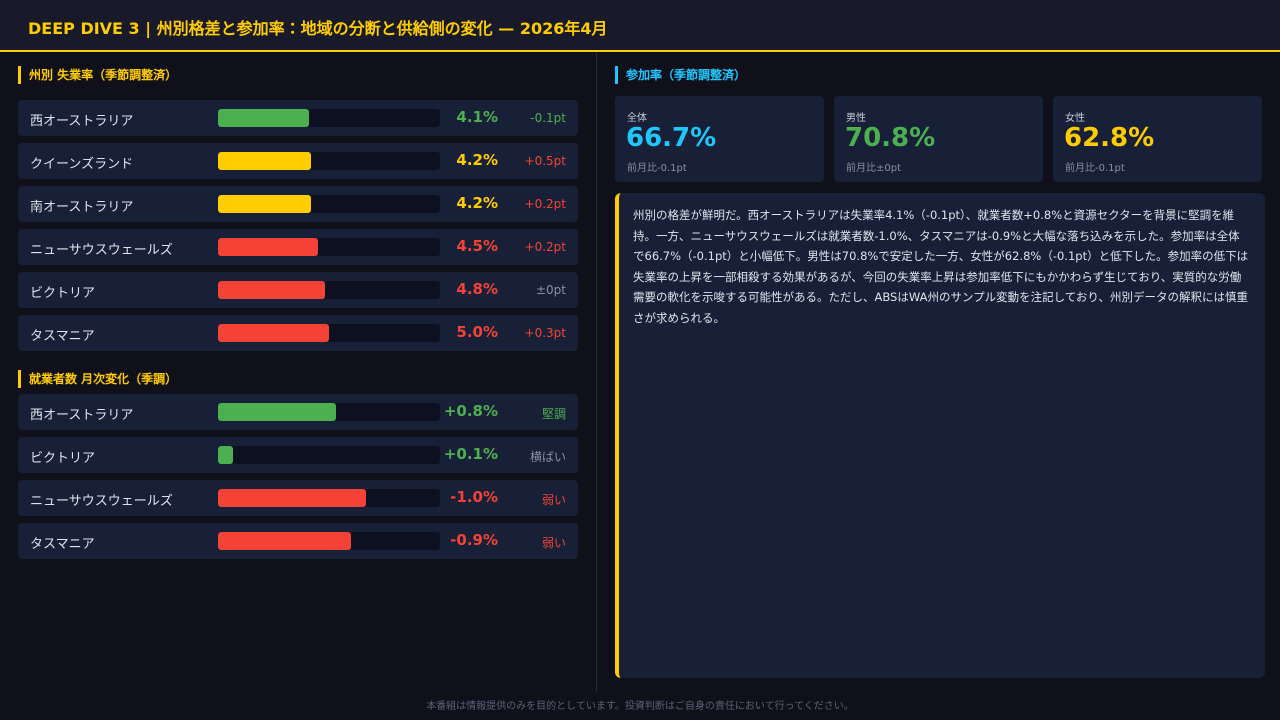 The height and width of the screenshot is (720, 1280). Describe the element at coordinates (890, 138) in the screenshot. I see `card-value: 70.8%` at that location.